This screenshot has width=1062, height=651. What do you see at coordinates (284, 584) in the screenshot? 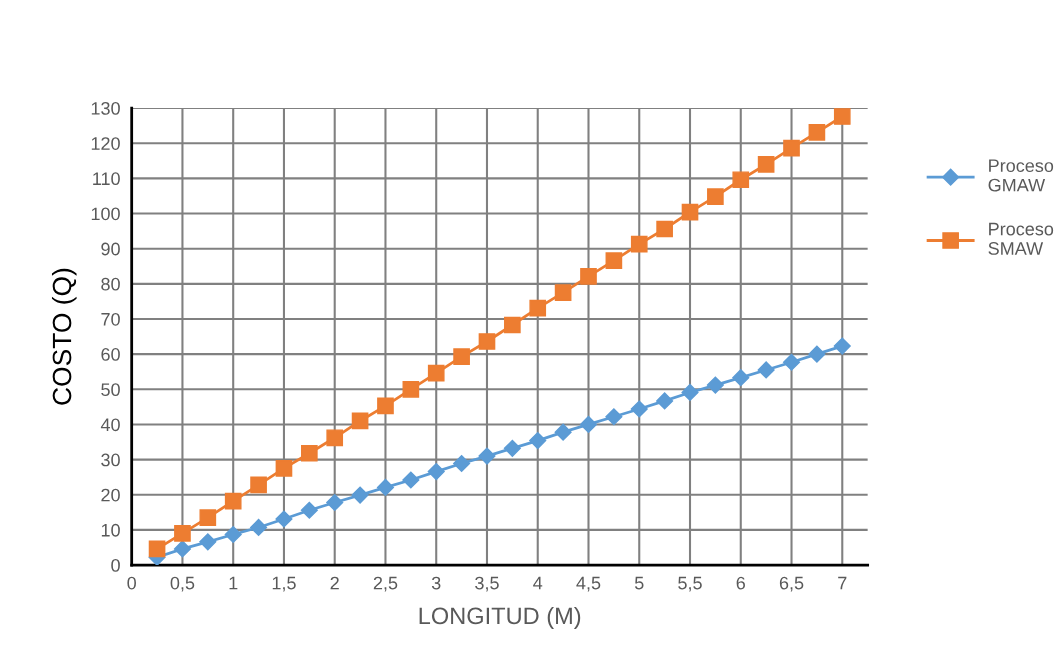
I see `x-tick-label: 1,5` at bounding box center [284, 584].